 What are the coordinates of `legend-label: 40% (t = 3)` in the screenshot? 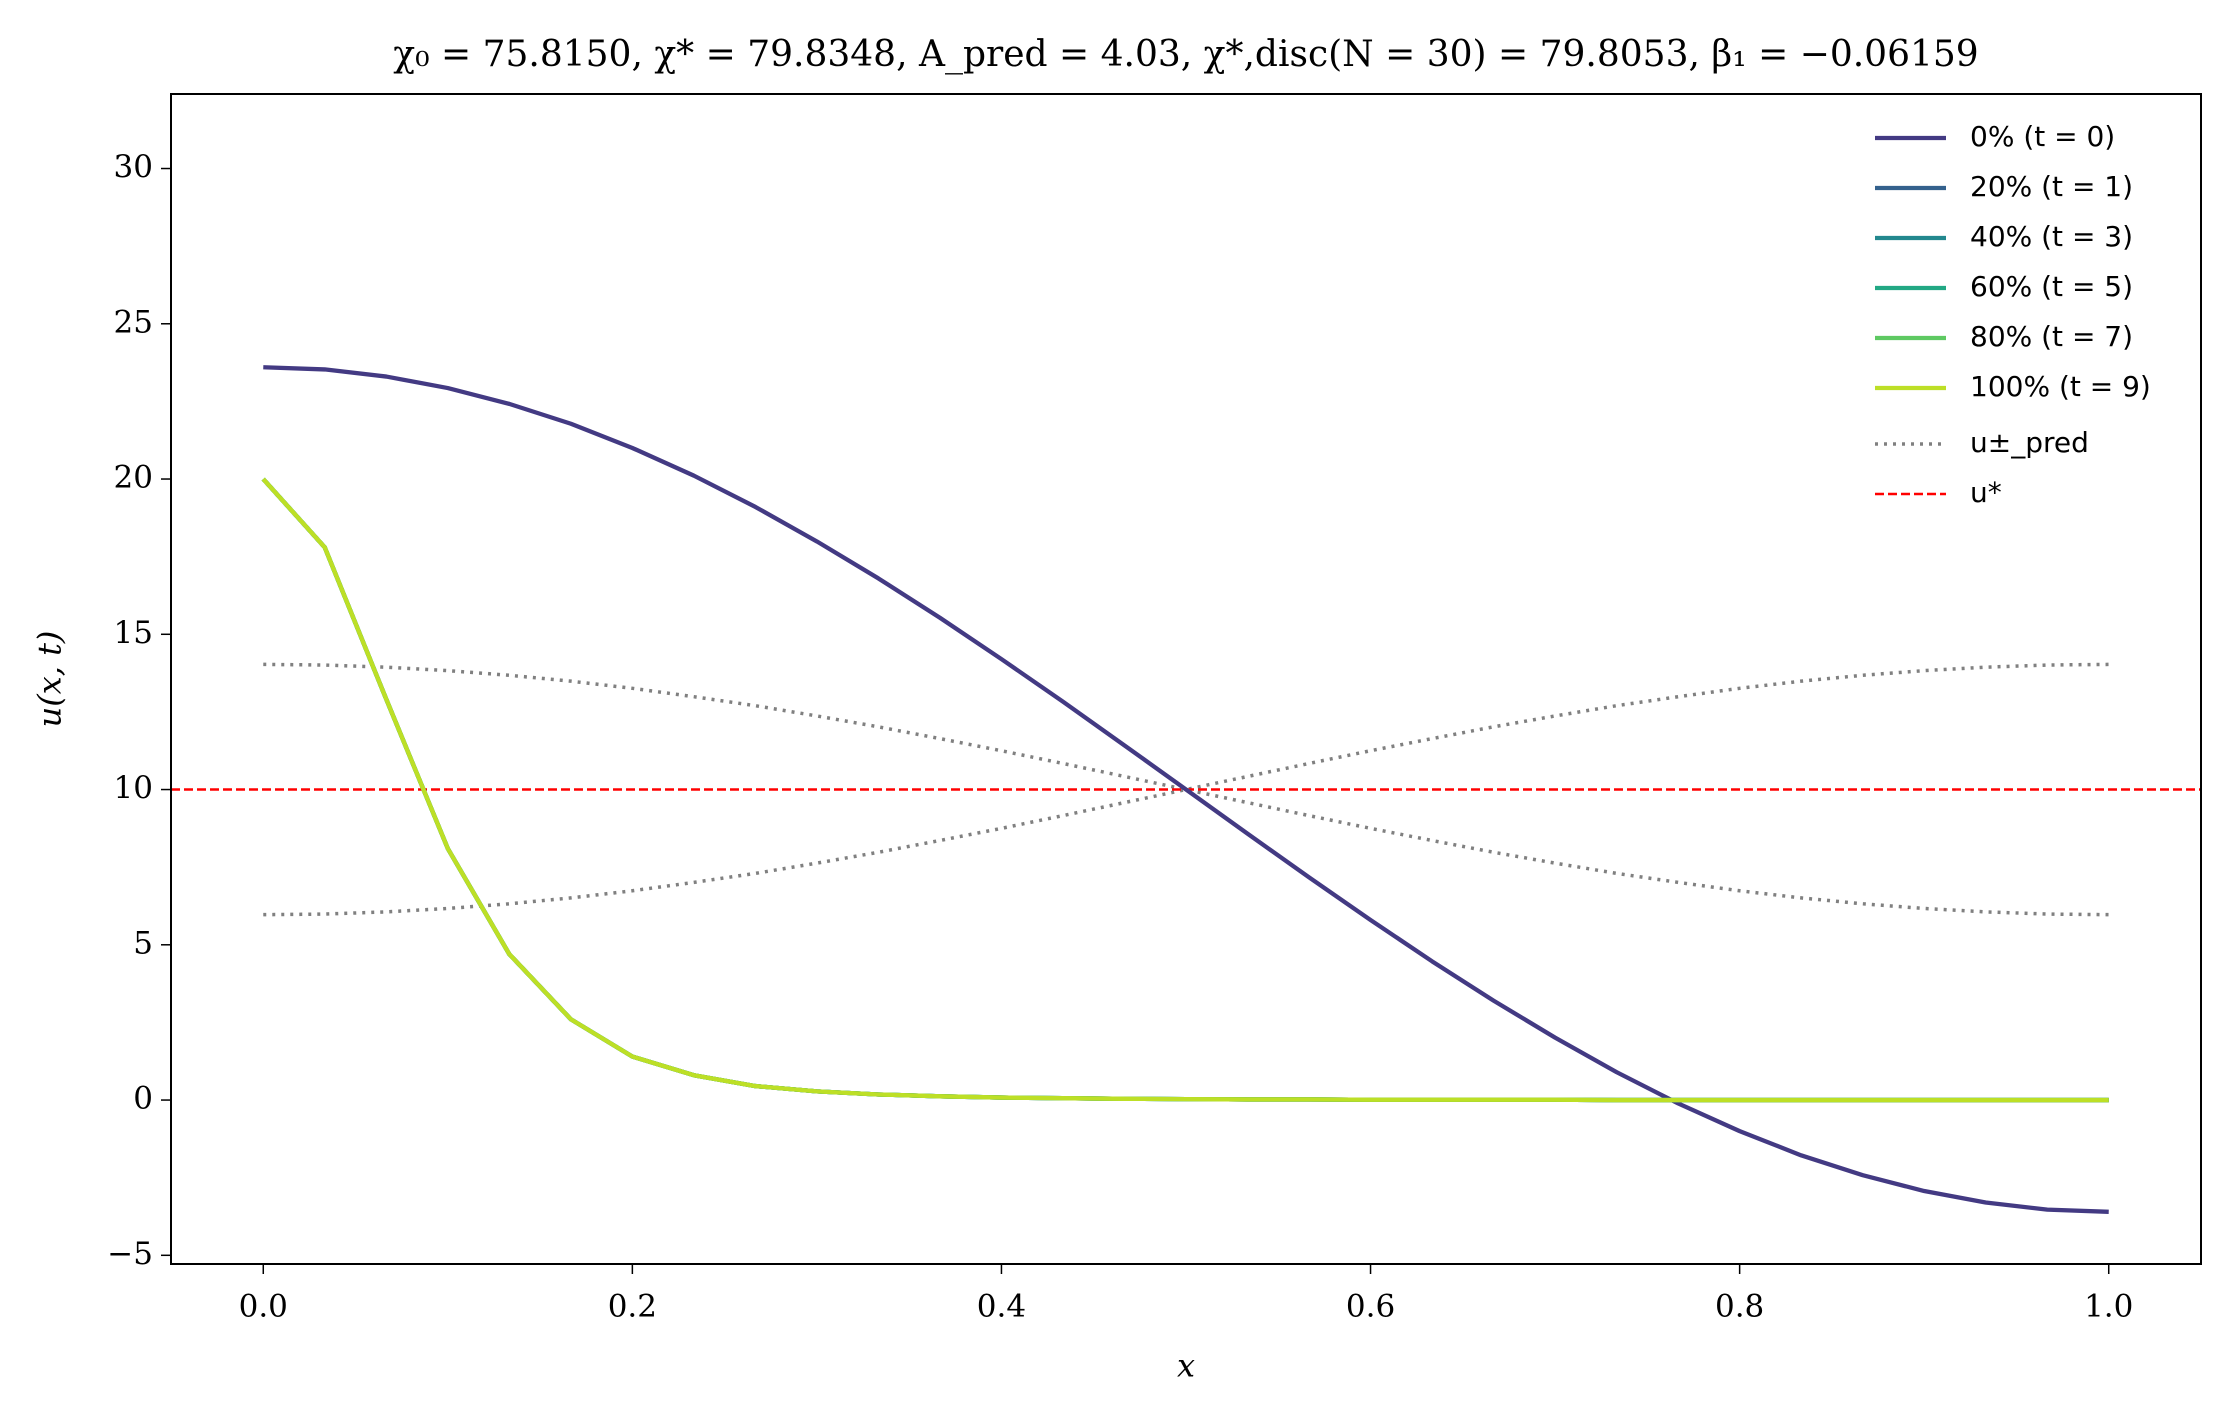 It's located at (2051, 236).